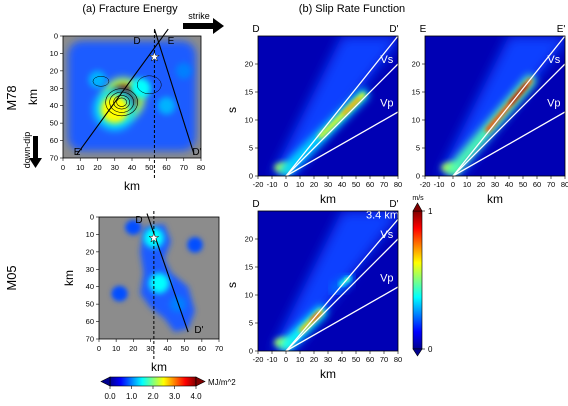 Image resolution: width=568 pixels, height=406 pixels. Describe the element at coordinates (342, 184) in the screenshot. I see `srf-m78-D-xtick-label: 40` at that location.